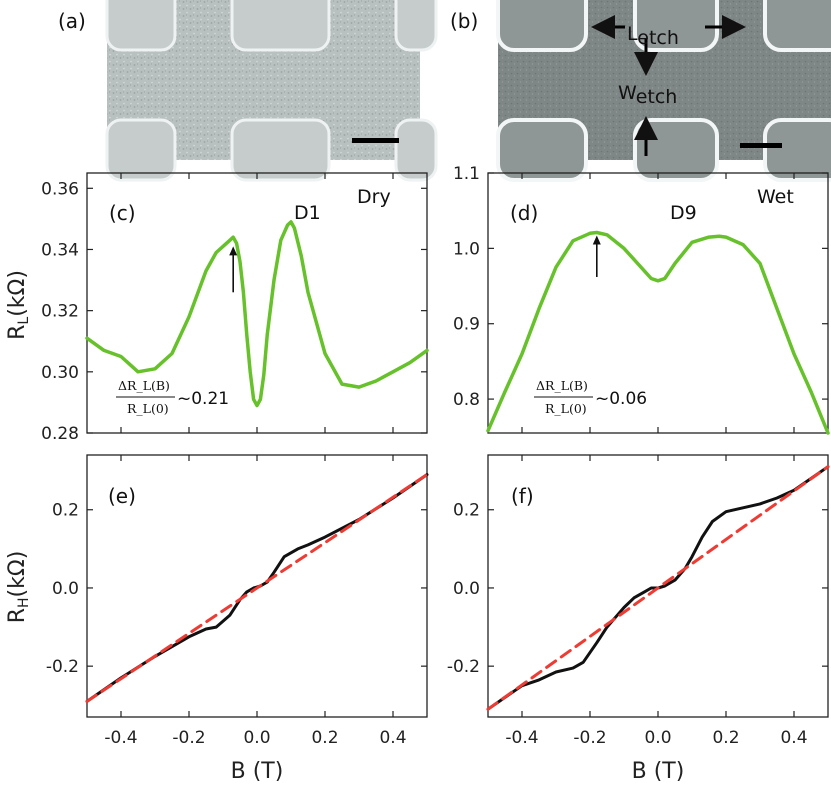 The height and width of the screenshot is (789, 831). What do you see at coordinates (463, 667) in the screenshot?
I see `ytick-label-f-0: -0.2` at bounding box center [463, 667].